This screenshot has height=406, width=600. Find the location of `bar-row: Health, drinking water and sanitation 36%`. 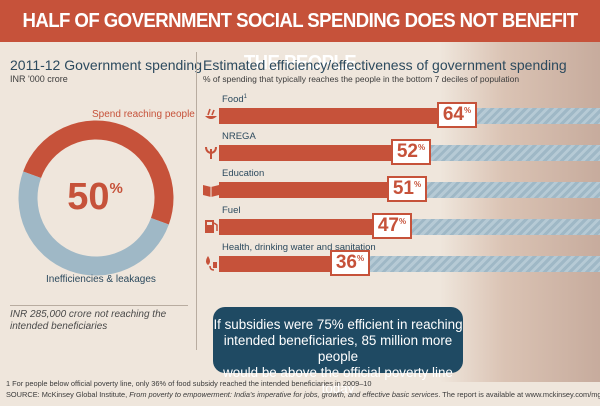

bar-row: Health, drinking water and sanitation 36% is located at coordinates (400, 260).